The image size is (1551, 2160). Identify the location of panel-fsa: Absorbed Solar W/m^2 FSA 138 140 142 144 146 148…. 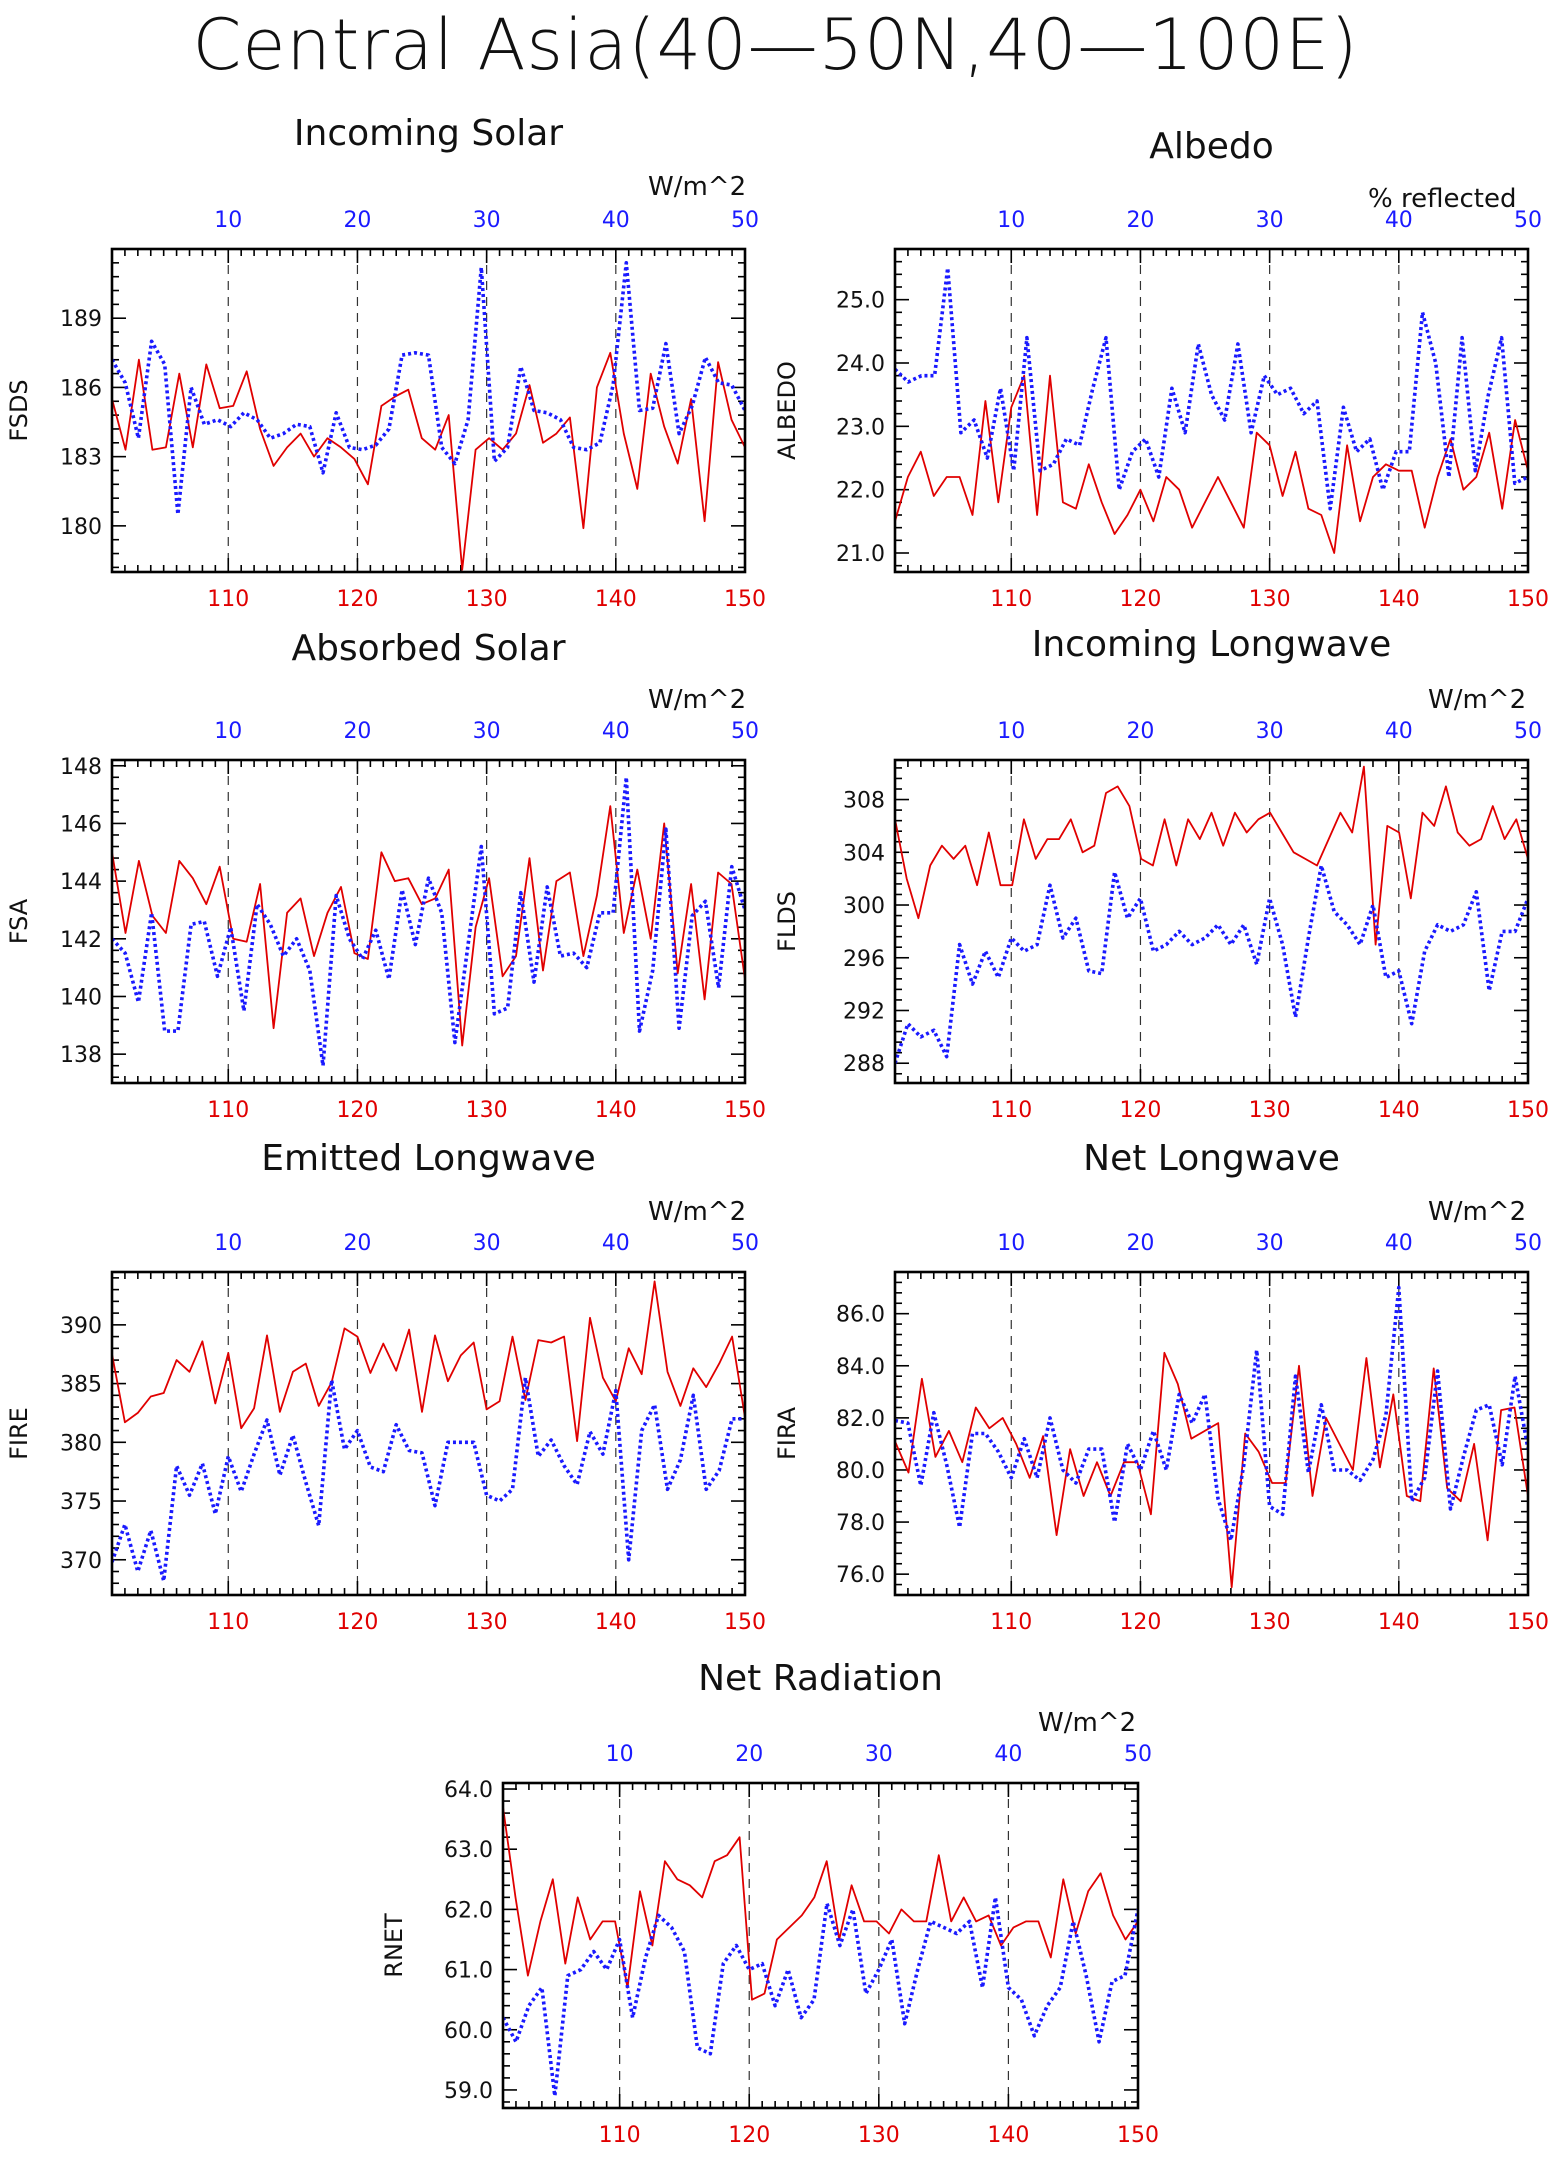
(385, 875).